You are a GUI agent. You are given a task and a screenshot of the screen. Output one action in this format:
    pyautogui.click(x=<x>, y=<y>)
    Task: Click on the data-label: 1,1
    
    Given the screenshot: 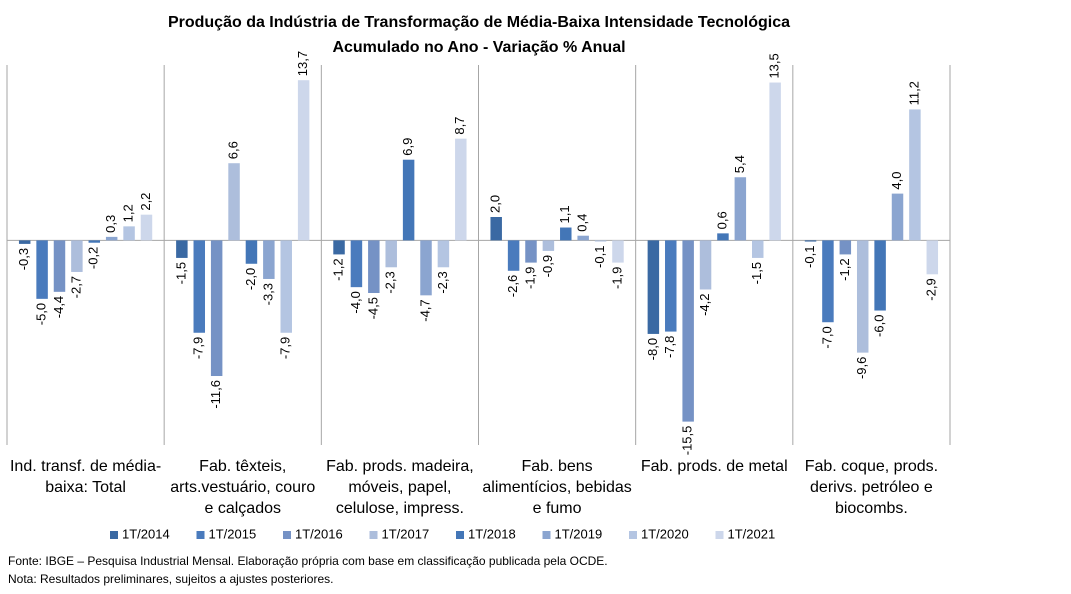 What is the action you would take?
    pyautogui.click(x=564, y=214)
    